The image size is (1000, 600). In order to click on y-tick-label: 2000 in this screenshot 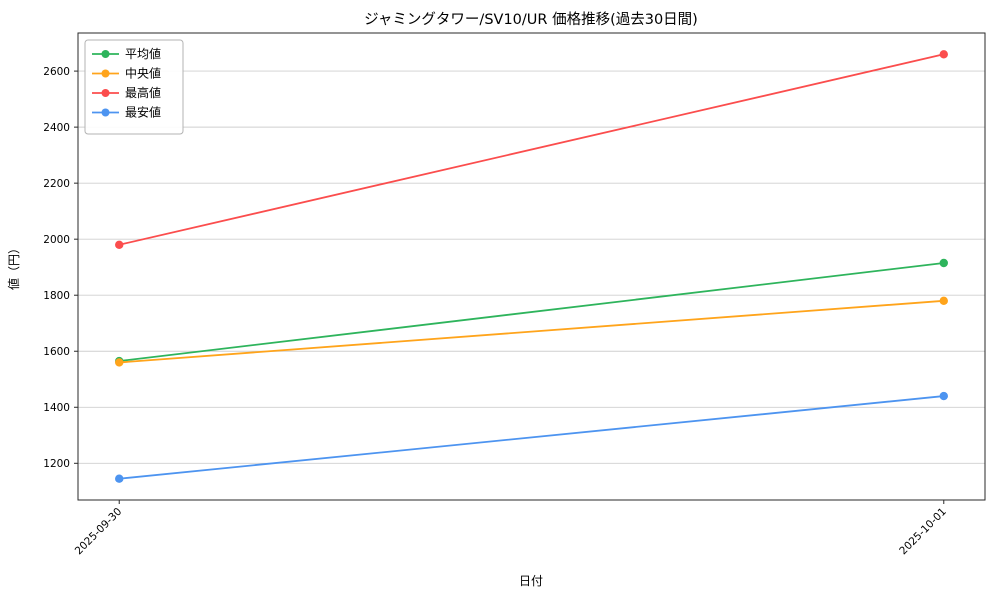, I will do `click(56, 240)`.